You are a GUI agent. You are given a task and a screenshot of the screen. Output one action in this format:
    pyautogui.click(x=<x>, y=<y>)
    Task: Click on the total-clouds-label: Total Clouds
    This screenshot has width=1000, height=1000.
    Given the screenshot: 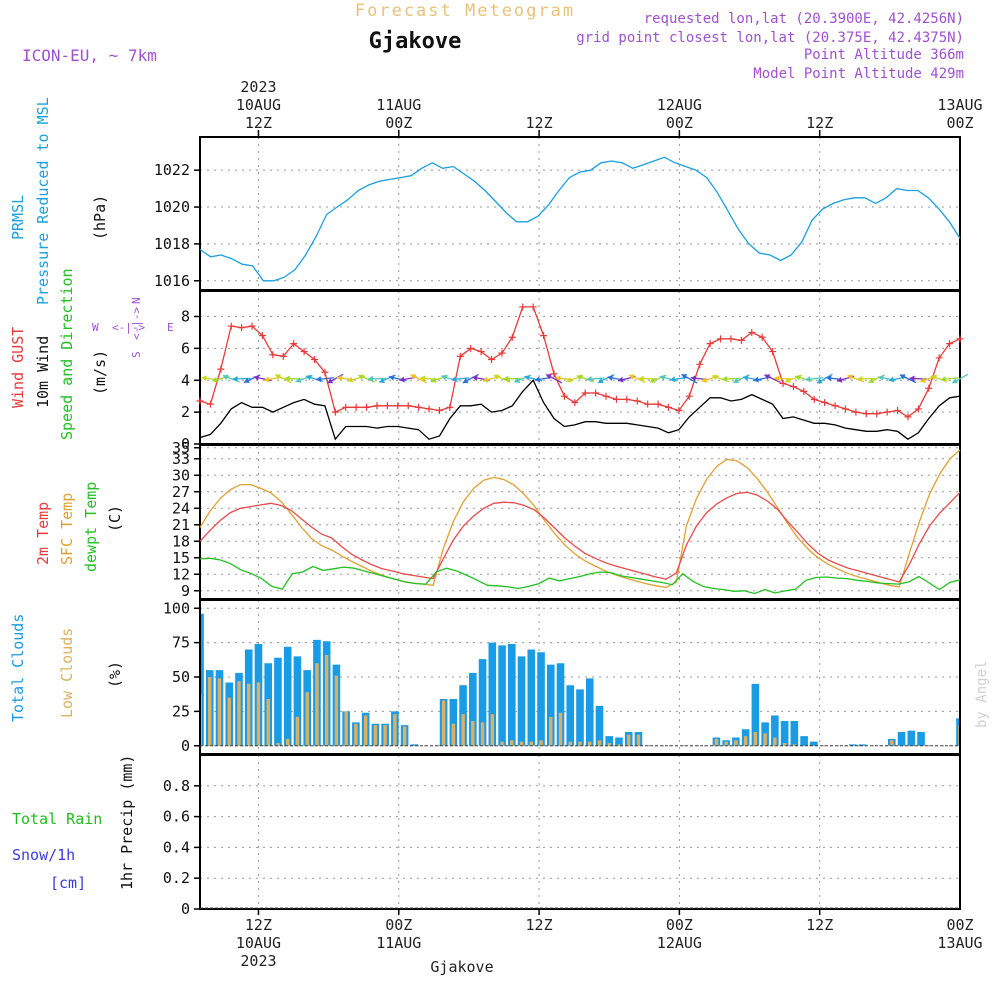 What is the action you would take?
    pyautogui.click(x=18, y=668)
    